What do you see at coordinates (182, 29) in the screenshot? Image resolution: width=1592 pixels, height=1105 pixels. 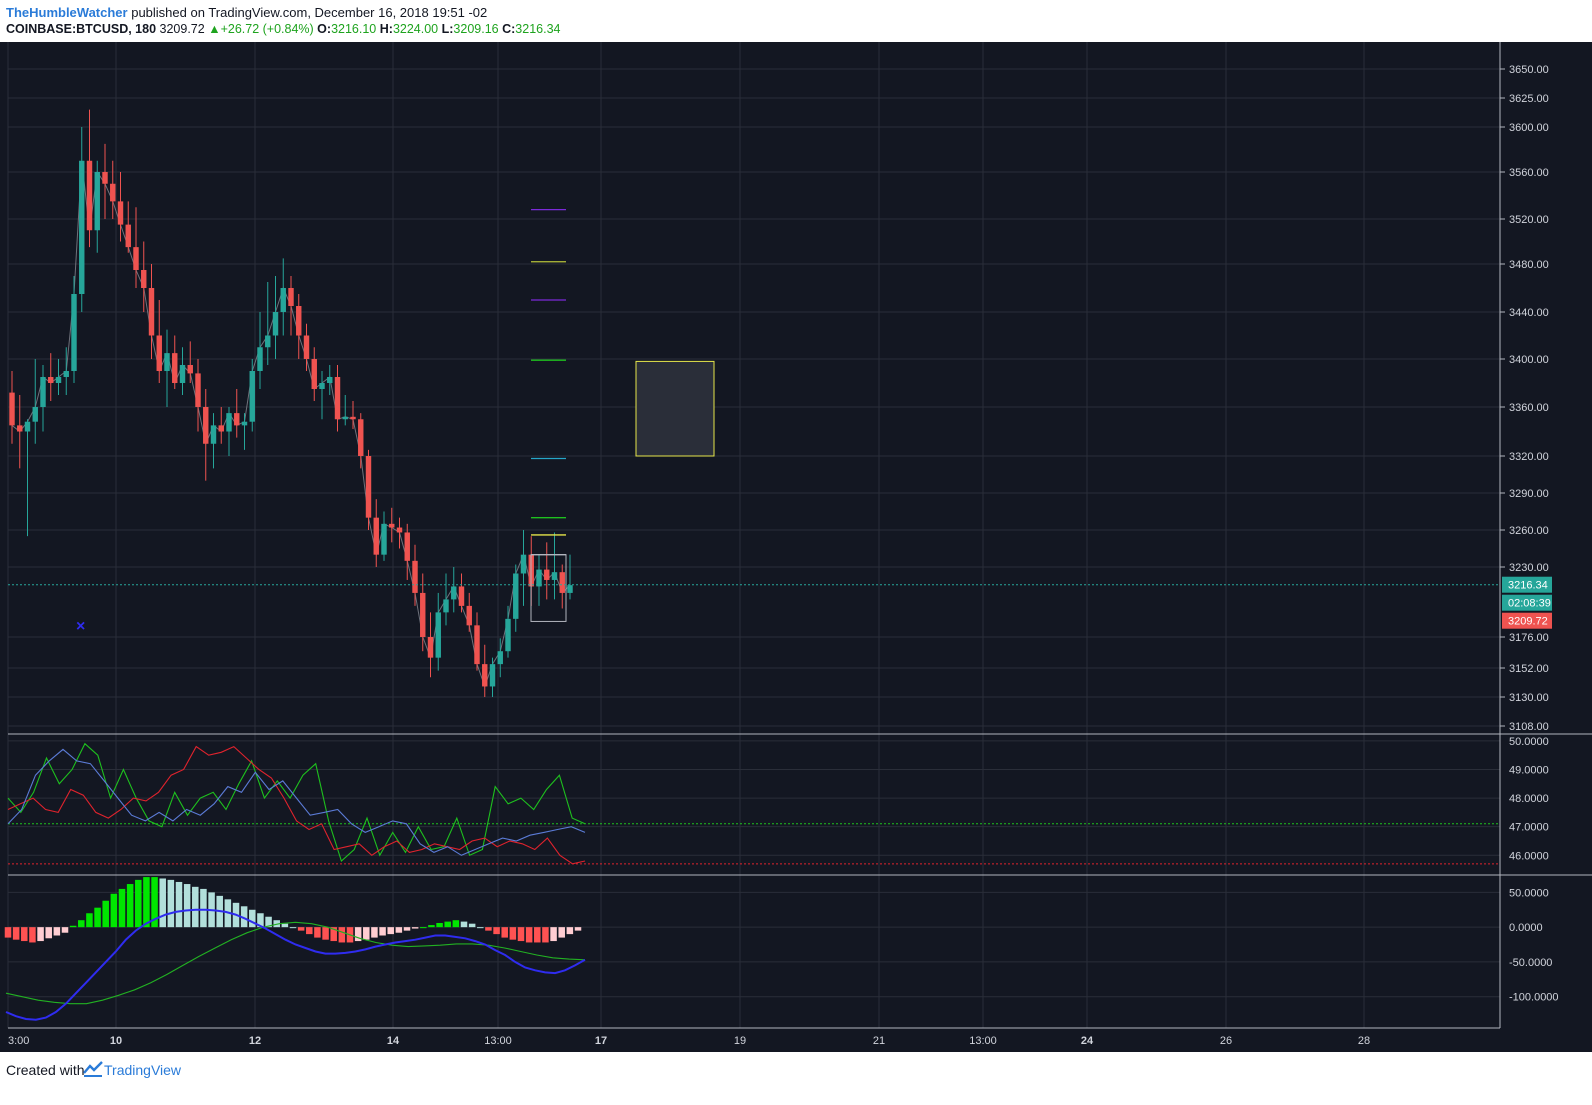 I see `last-price: 3209.72` at bounding box center [182, 29].